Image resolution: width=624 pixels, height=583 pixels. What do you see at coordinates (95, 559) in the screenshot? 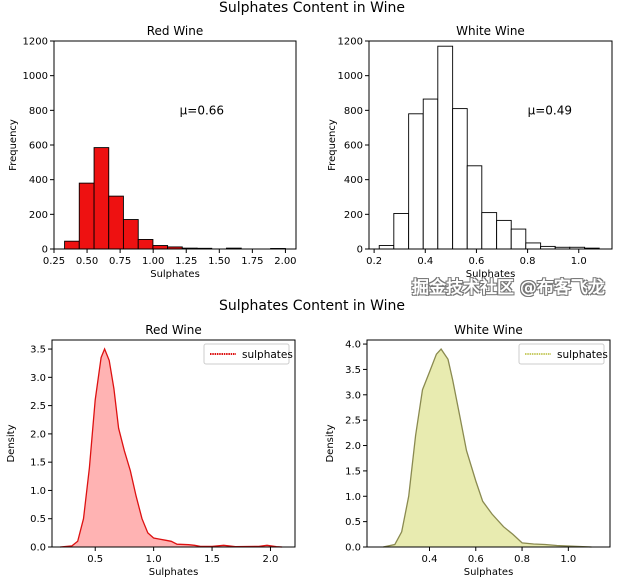
I see `x-tick-label: 0.5` at bounding box center [95, 559].